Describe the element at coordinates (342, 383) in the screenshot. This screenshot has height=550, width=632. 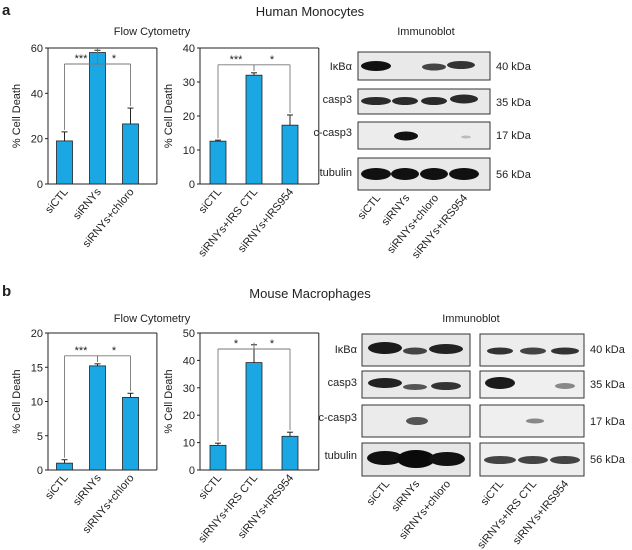
I see `blot-b-row-label: casp3` at that location.